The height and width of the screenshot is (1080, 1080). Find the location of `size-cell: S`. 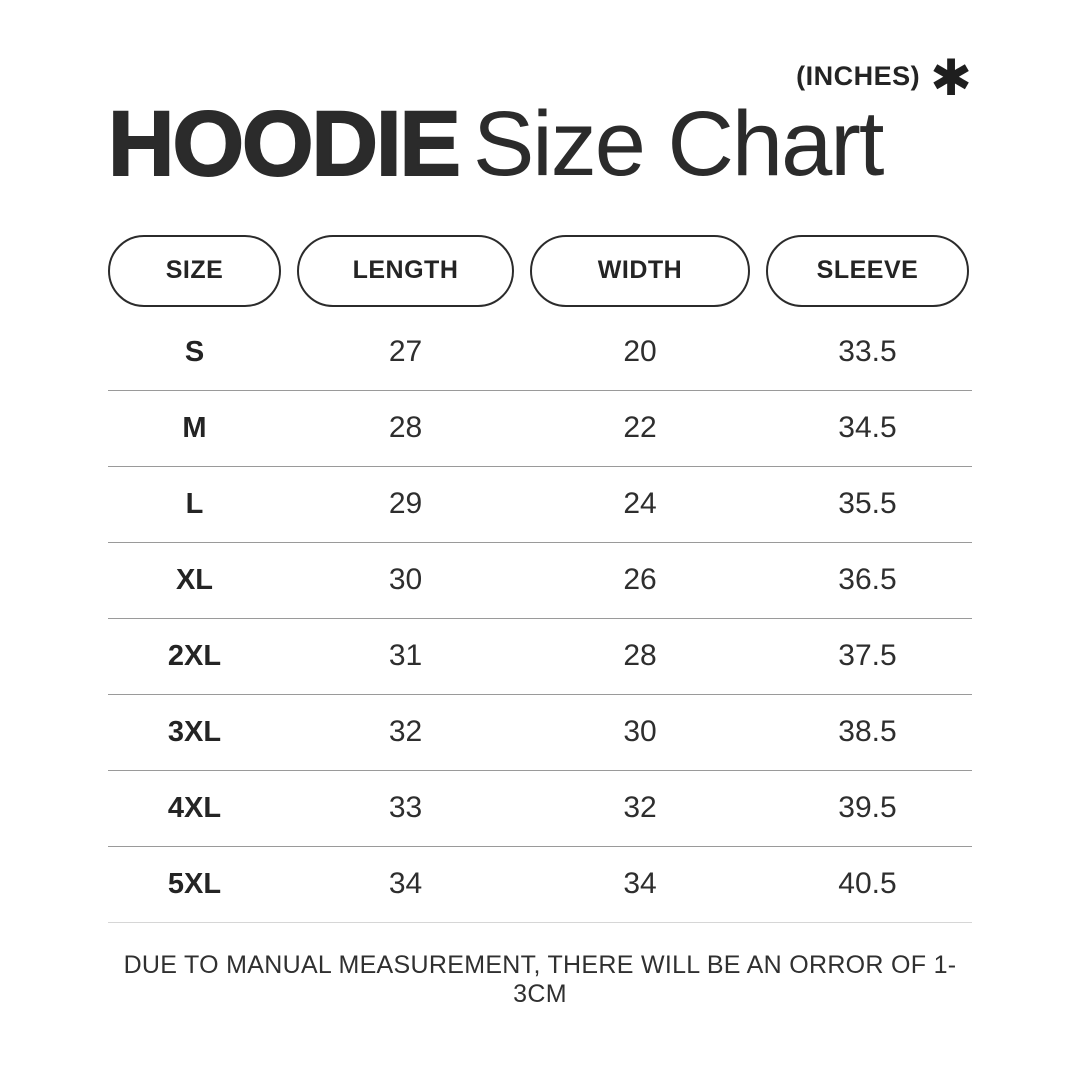

size-cell: S is located at coordinates (194, 351).